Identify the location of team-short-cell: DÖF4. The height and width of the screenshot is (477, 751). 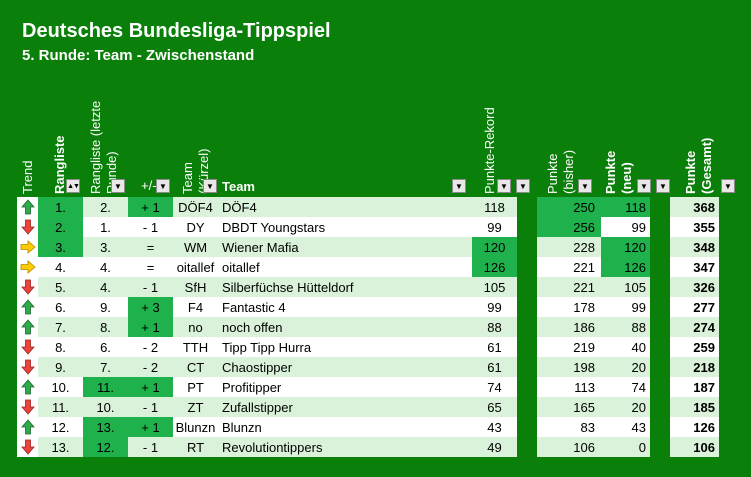
(195, 207).